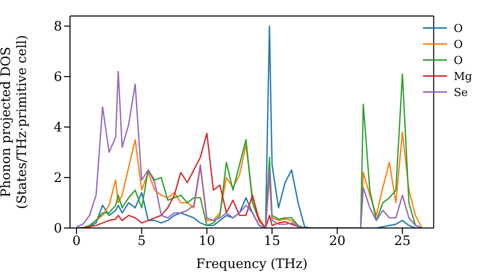  I want to click on legend-label: Mg, so click(463, 76).